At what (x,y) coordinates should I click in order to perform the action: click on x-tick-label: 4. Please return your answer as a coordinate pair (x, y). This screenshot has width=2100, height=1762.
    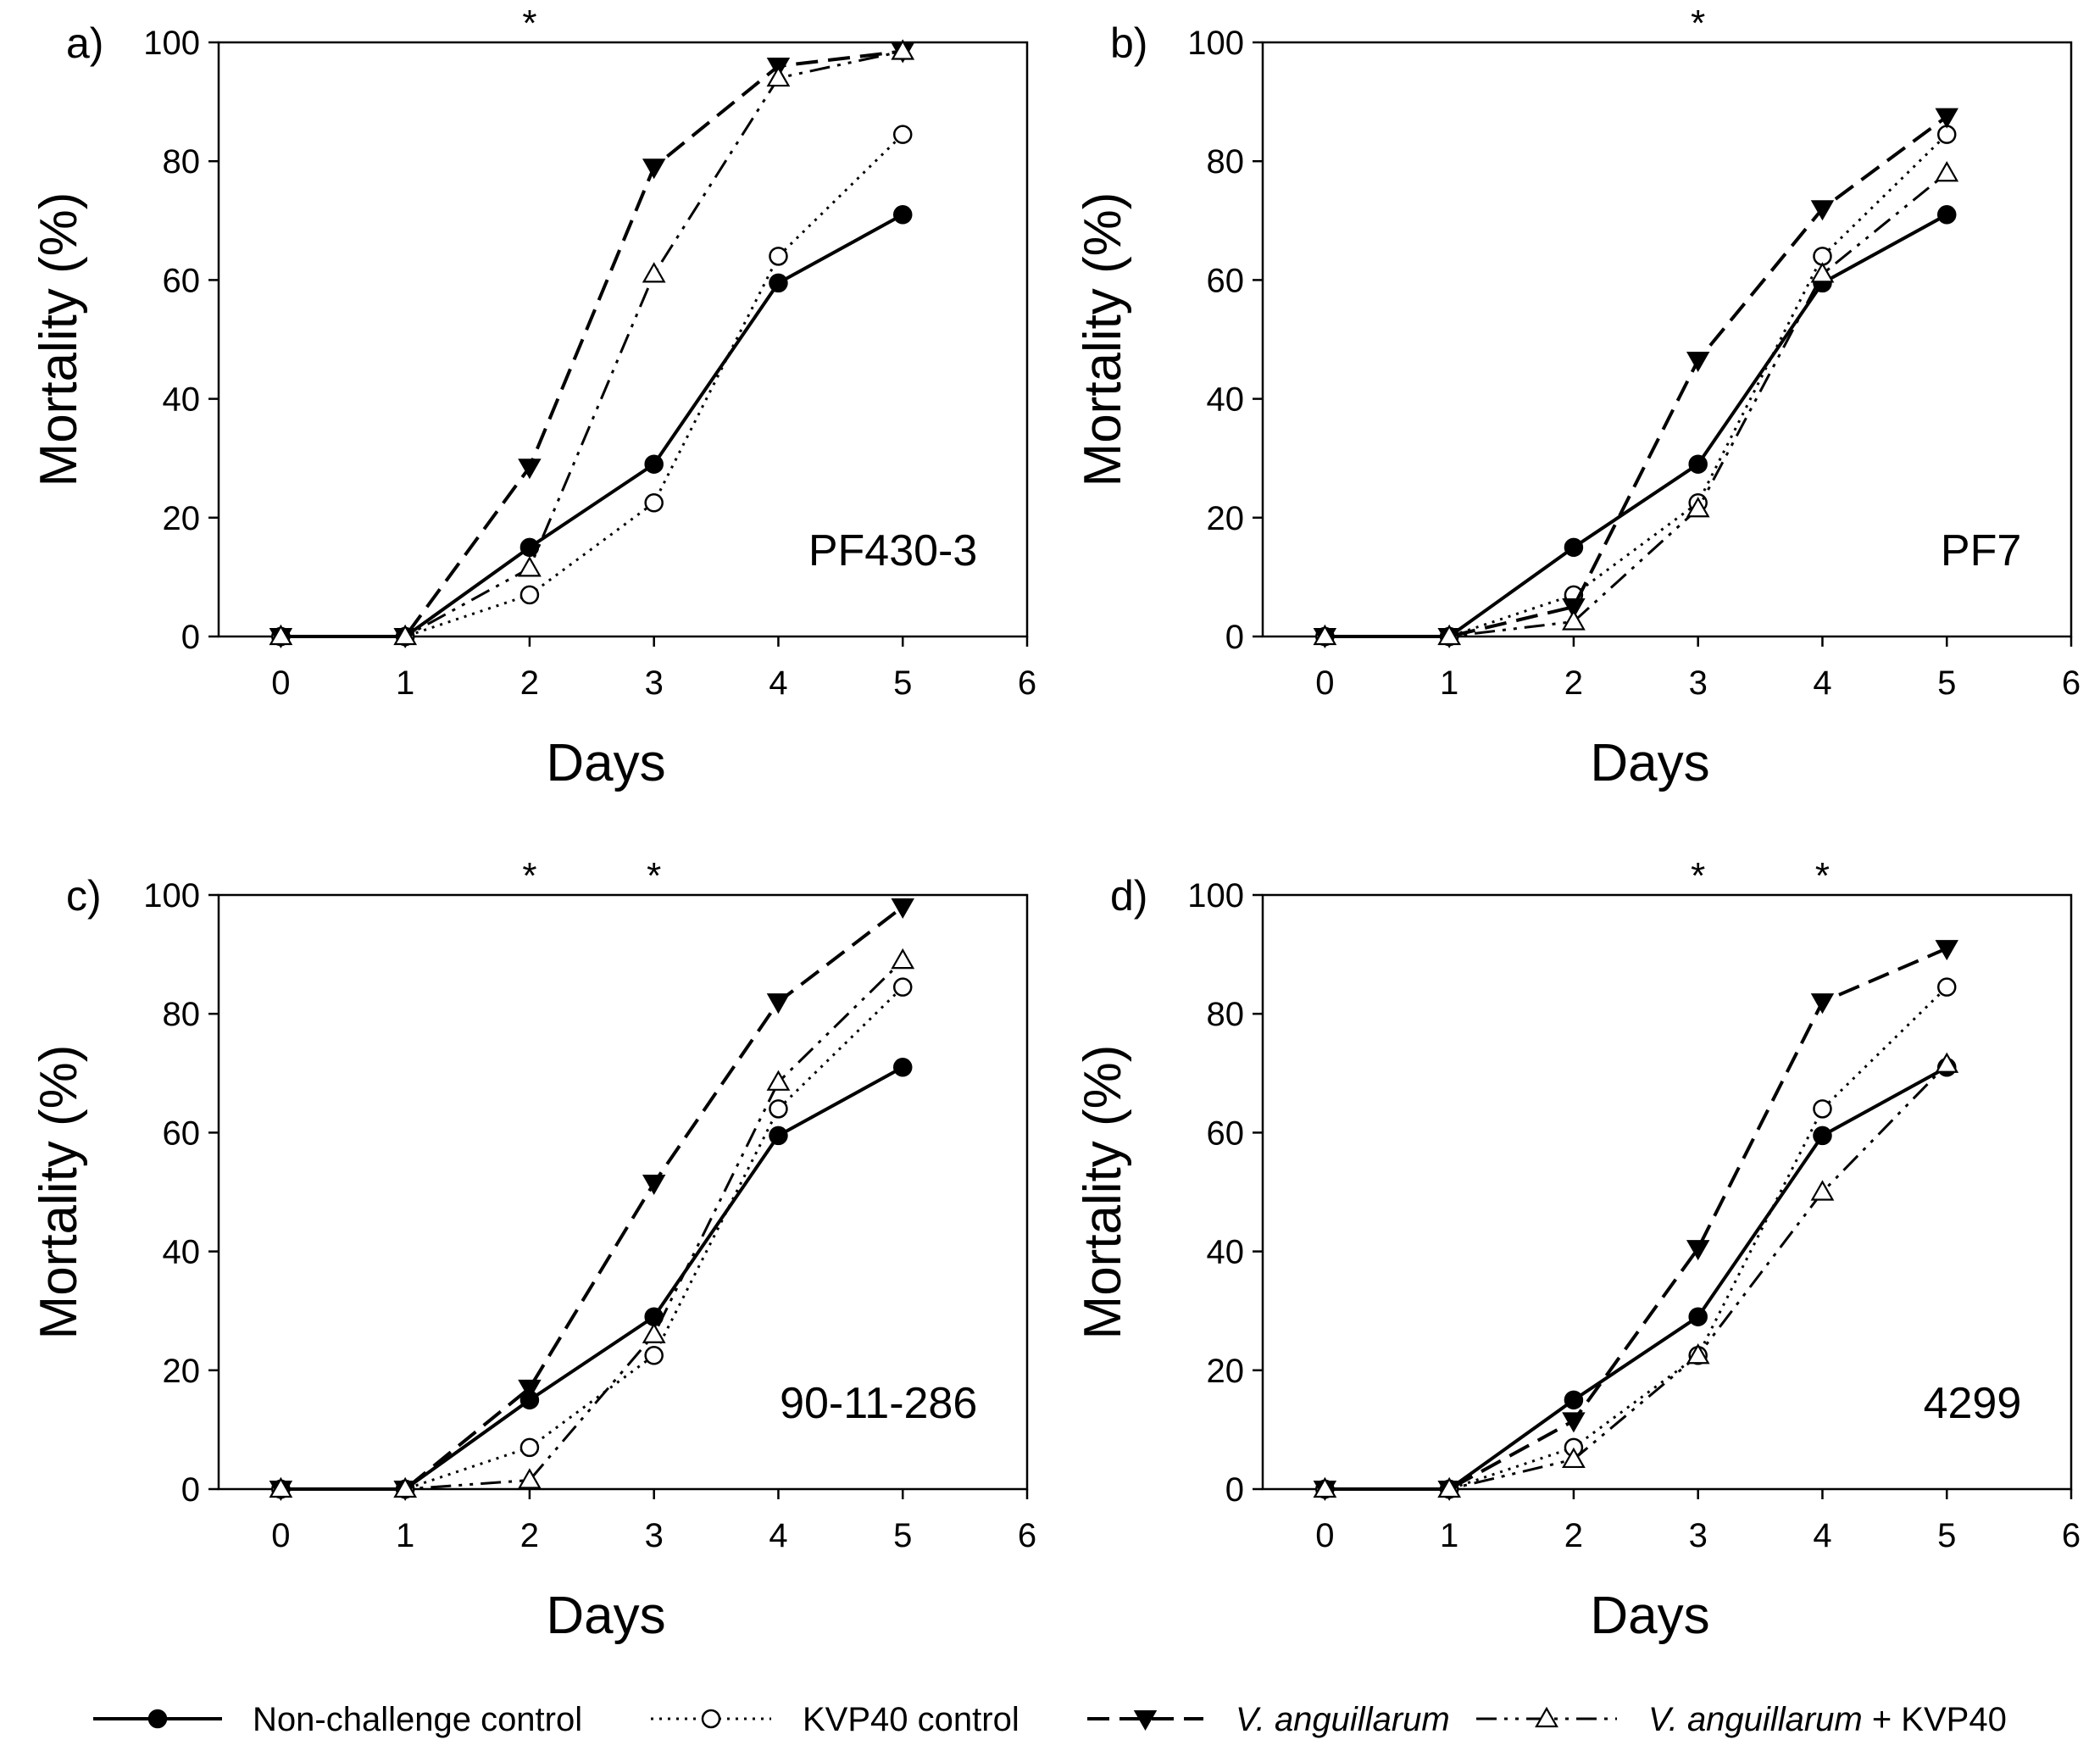
    Looking at the image, I should click on (1822, 1535).